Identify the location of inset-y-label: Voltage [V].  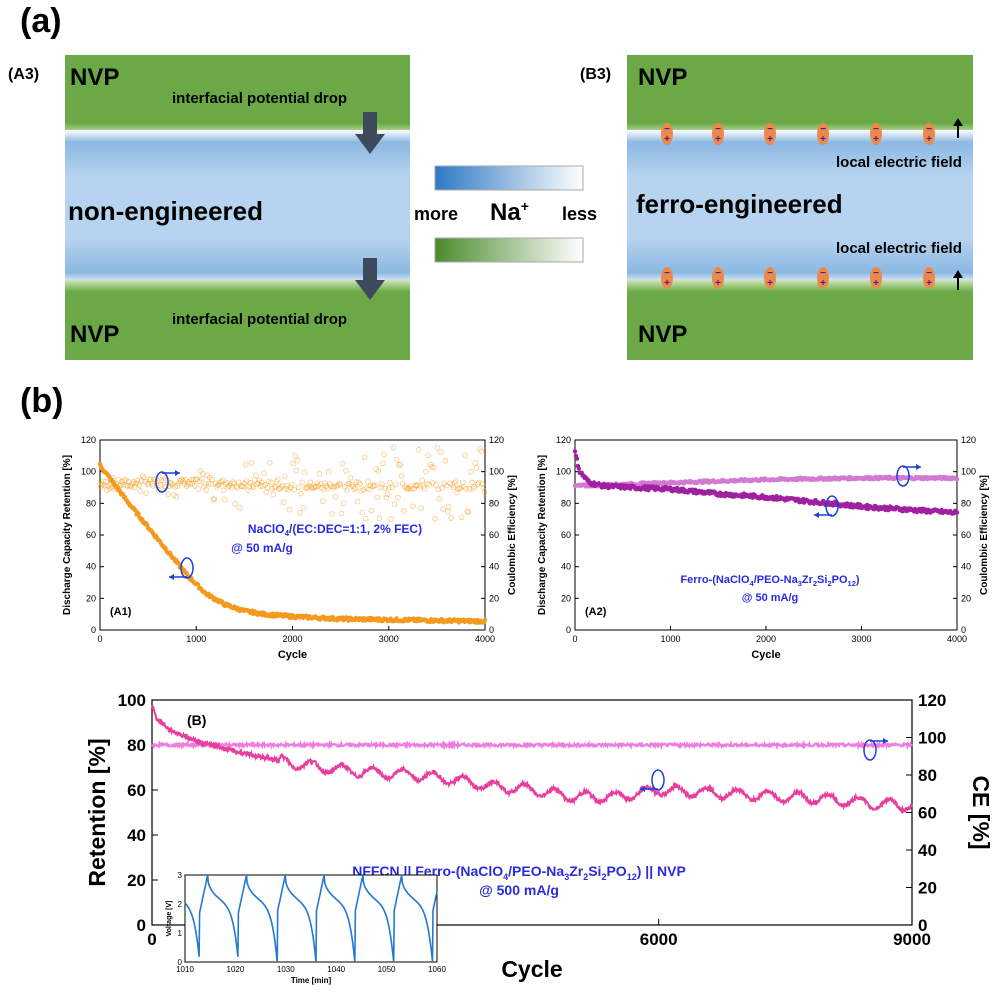
(169, 918).